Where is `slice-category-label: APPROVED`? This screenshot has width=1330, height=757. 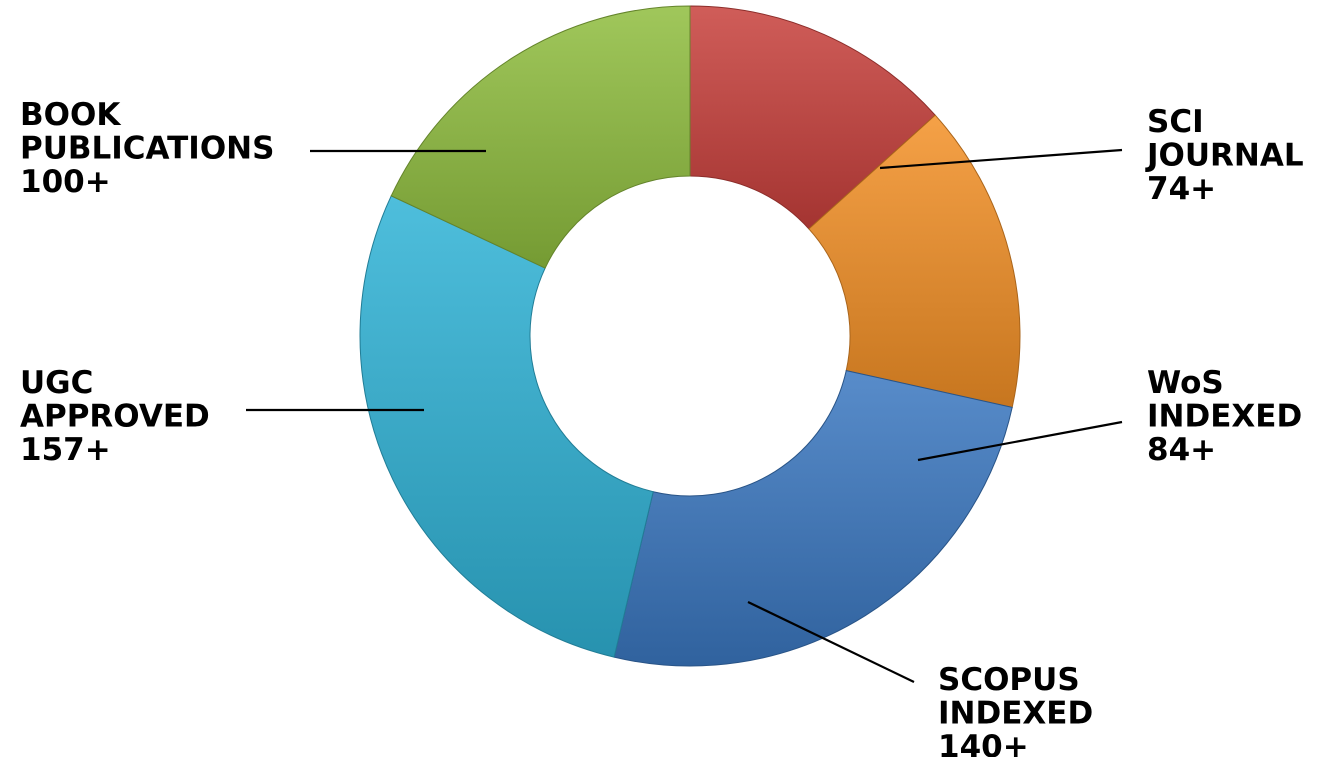 slice-category-label: APPROVED is located at coordinates (115, 416).